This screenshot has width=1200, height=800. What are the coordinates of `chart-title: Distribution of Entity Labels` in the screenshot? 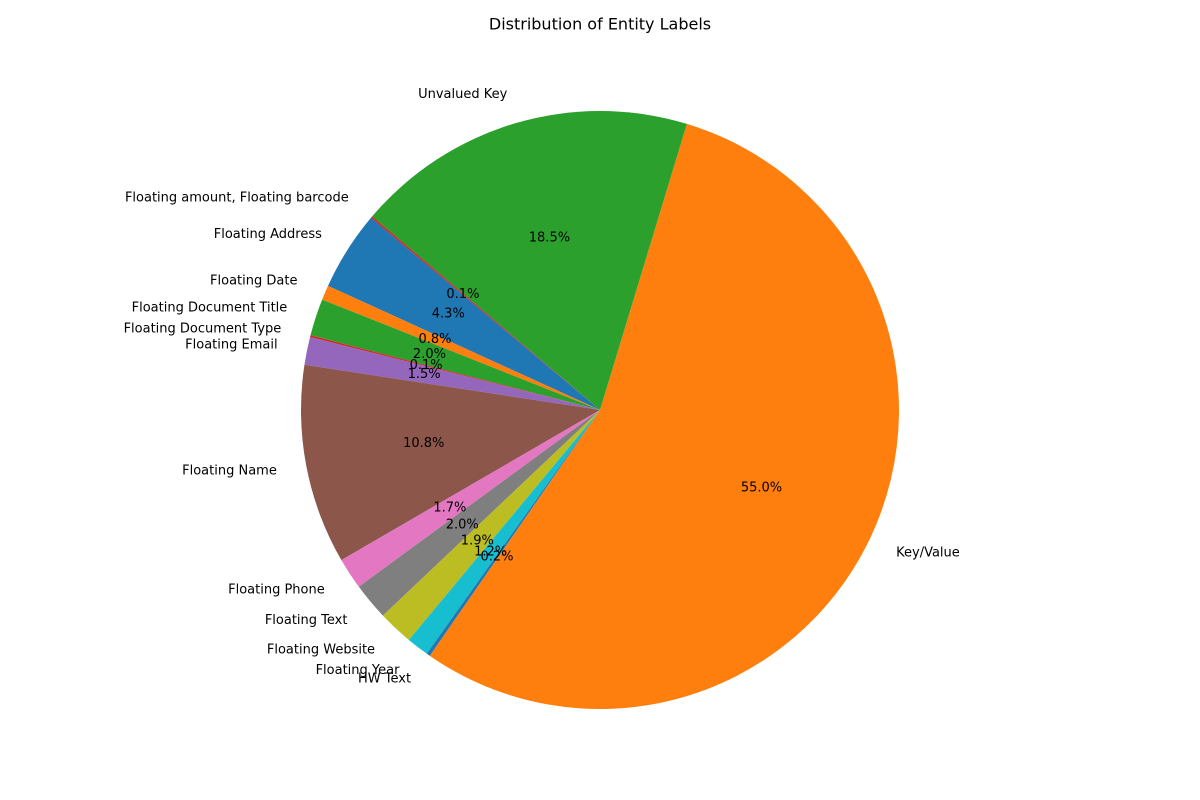 It's located at (600, 24).